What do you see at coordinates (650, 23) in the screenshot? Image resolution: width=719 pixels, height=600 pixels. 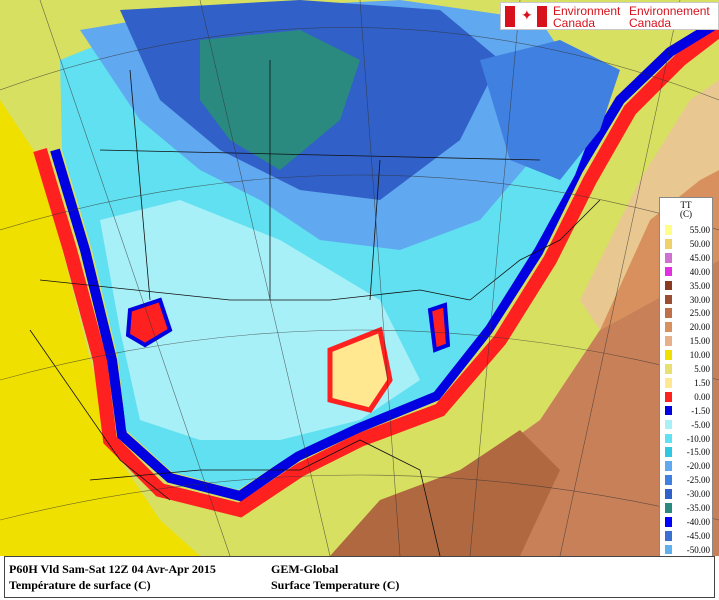 I see `country-name-fr: Canada` at bounding box center [650, 23].